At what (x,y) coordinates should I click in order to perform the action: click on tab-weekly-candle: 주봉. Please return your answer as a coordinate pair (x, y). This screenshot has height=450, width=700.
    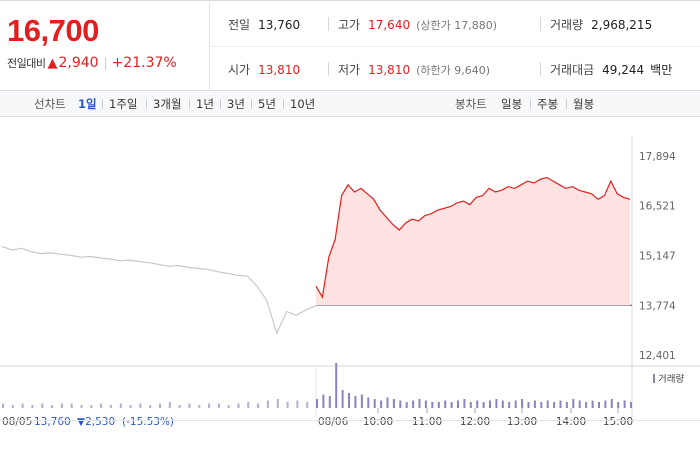
    Looking at the image, I should click on (548, 104).